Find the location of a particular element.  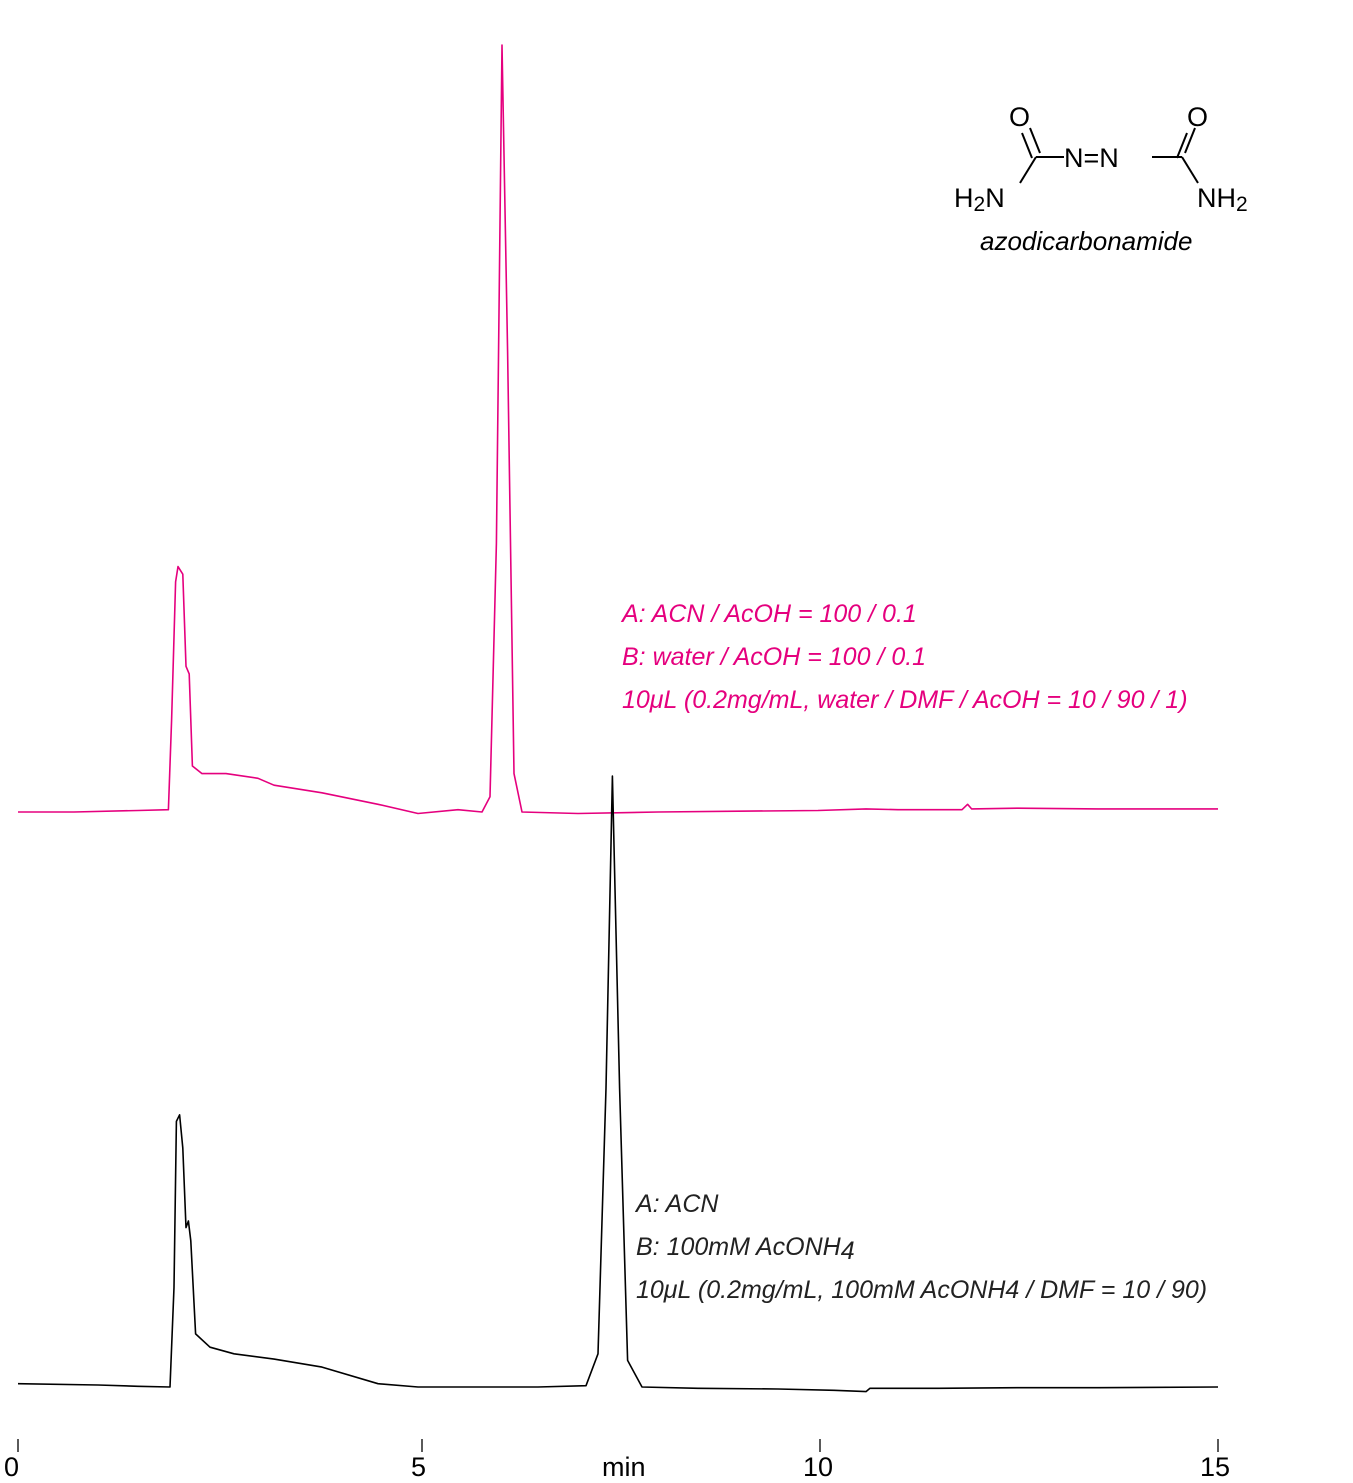

condition-line-b-main: B: 100mM AcONH is located at coordinates (739, 1247).